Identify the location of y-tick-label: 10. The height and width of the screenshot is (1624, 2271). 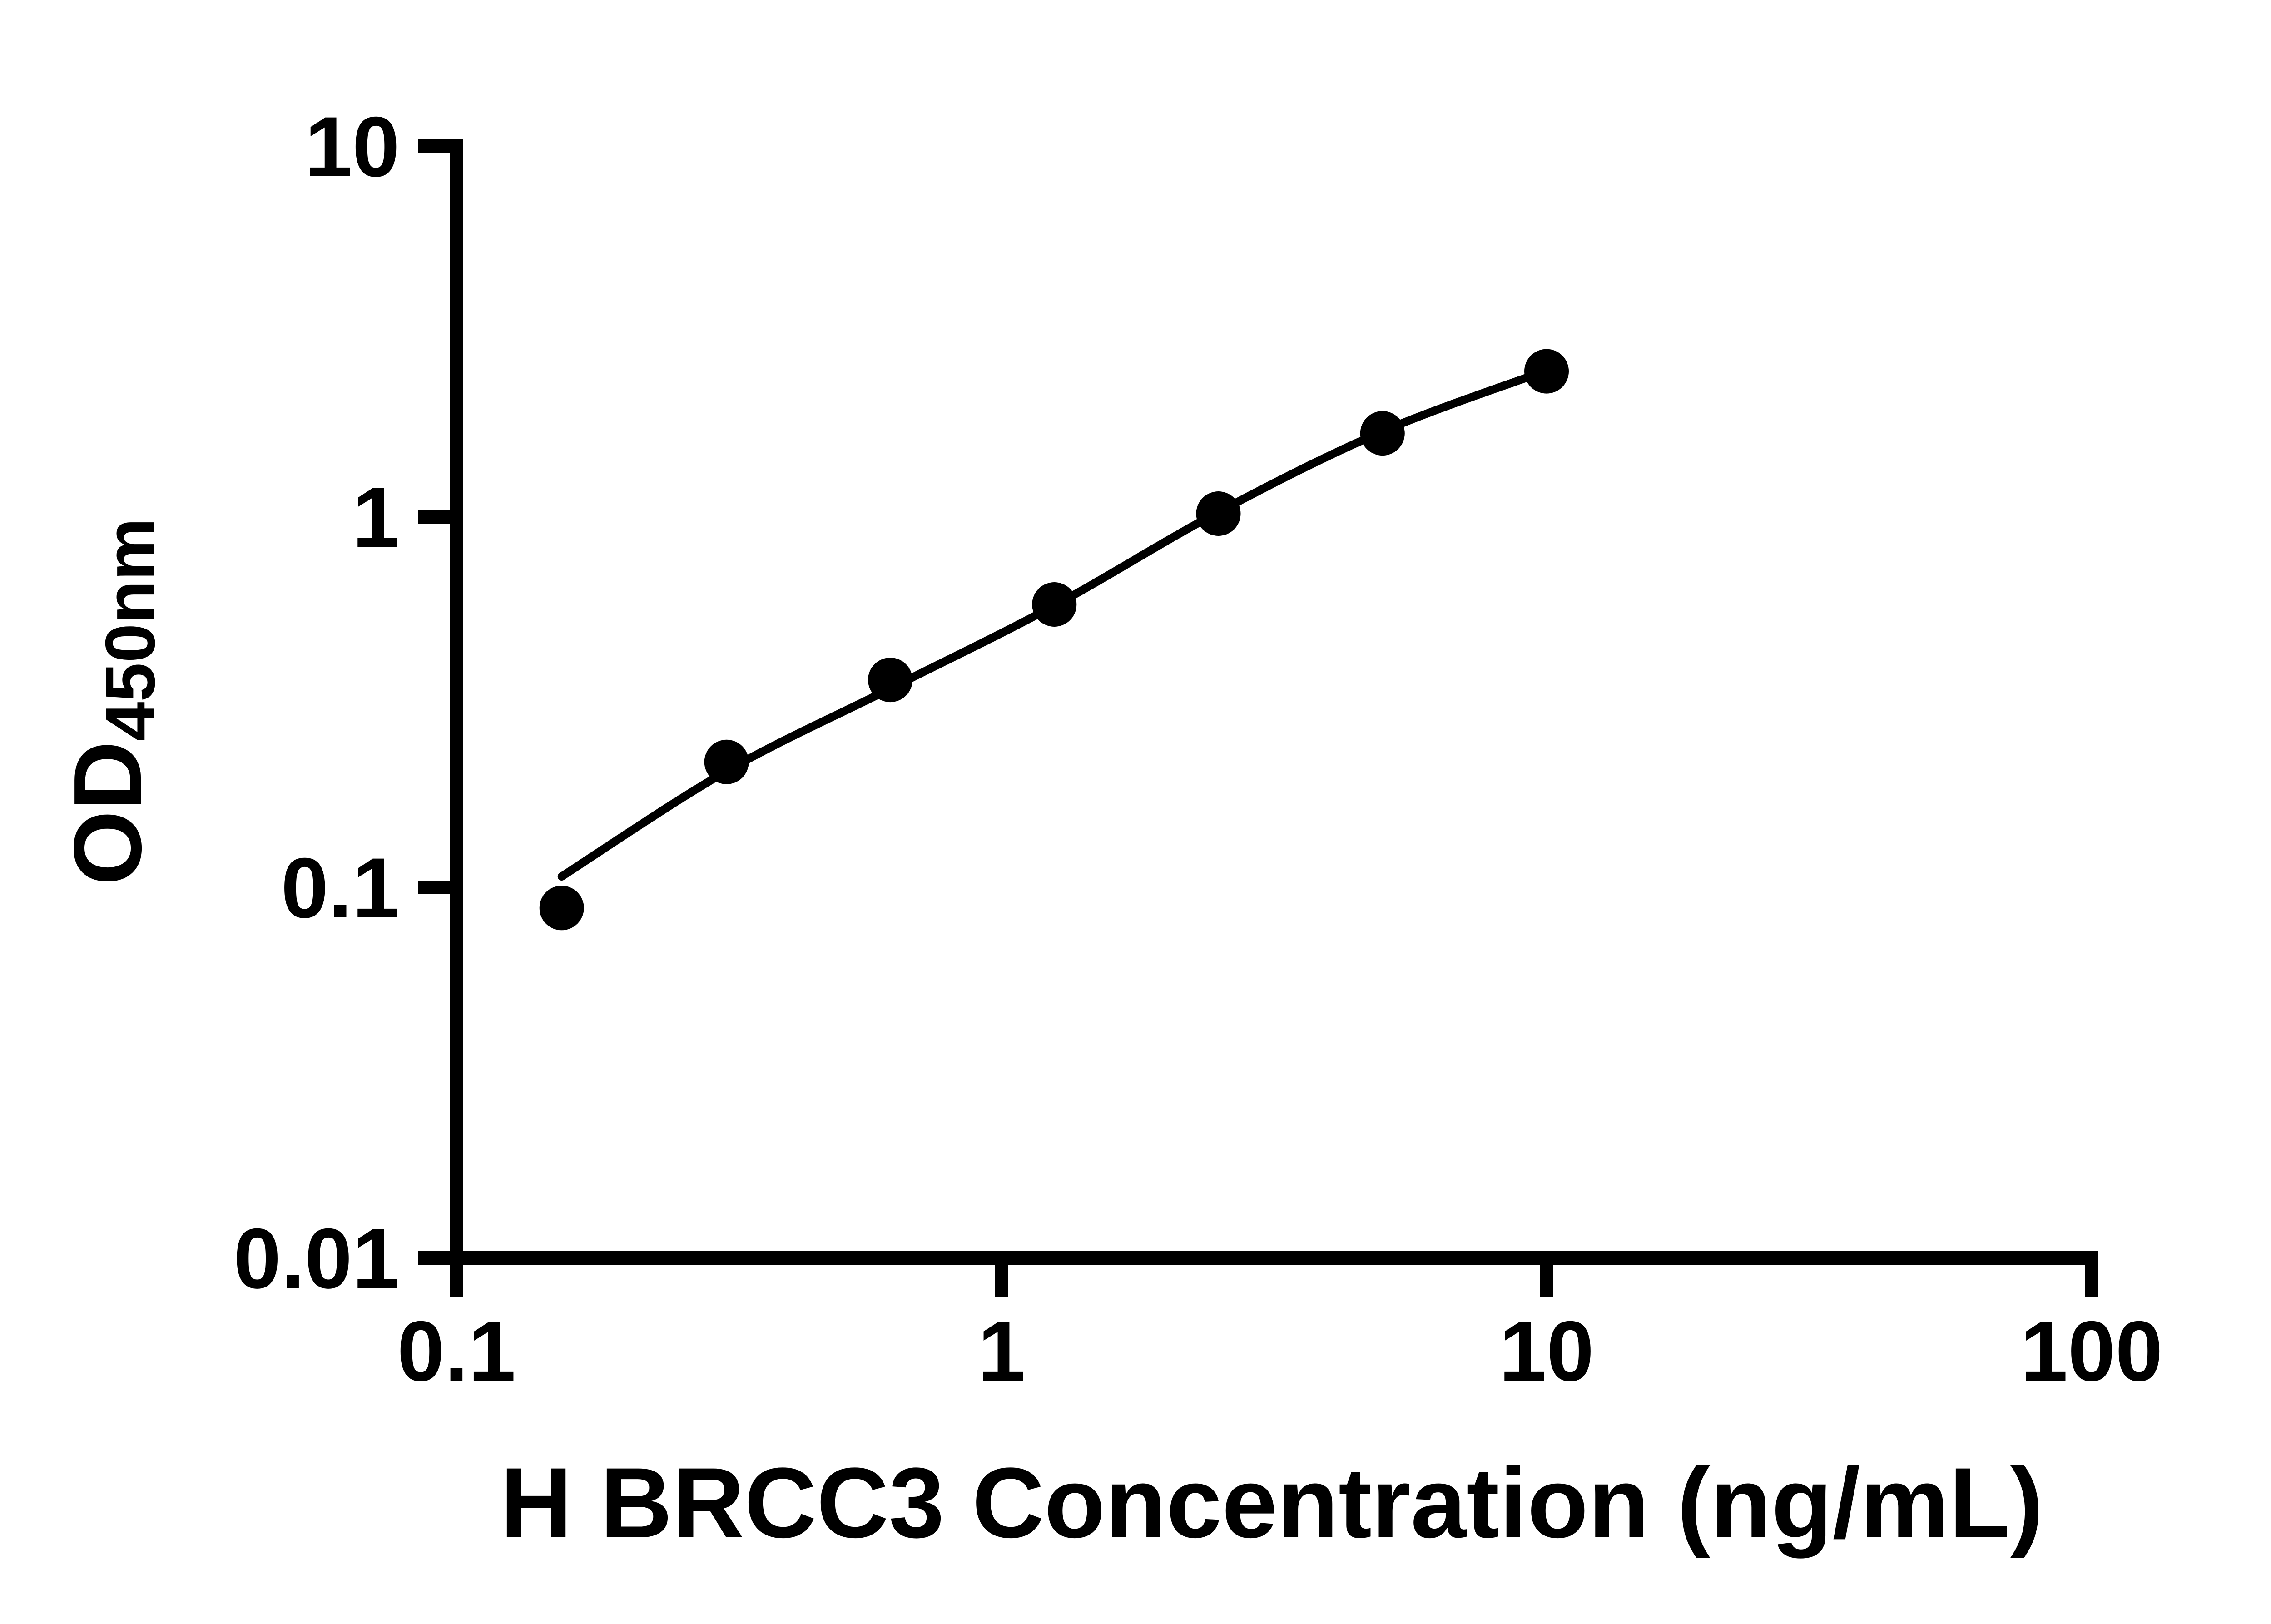
(352, 146).